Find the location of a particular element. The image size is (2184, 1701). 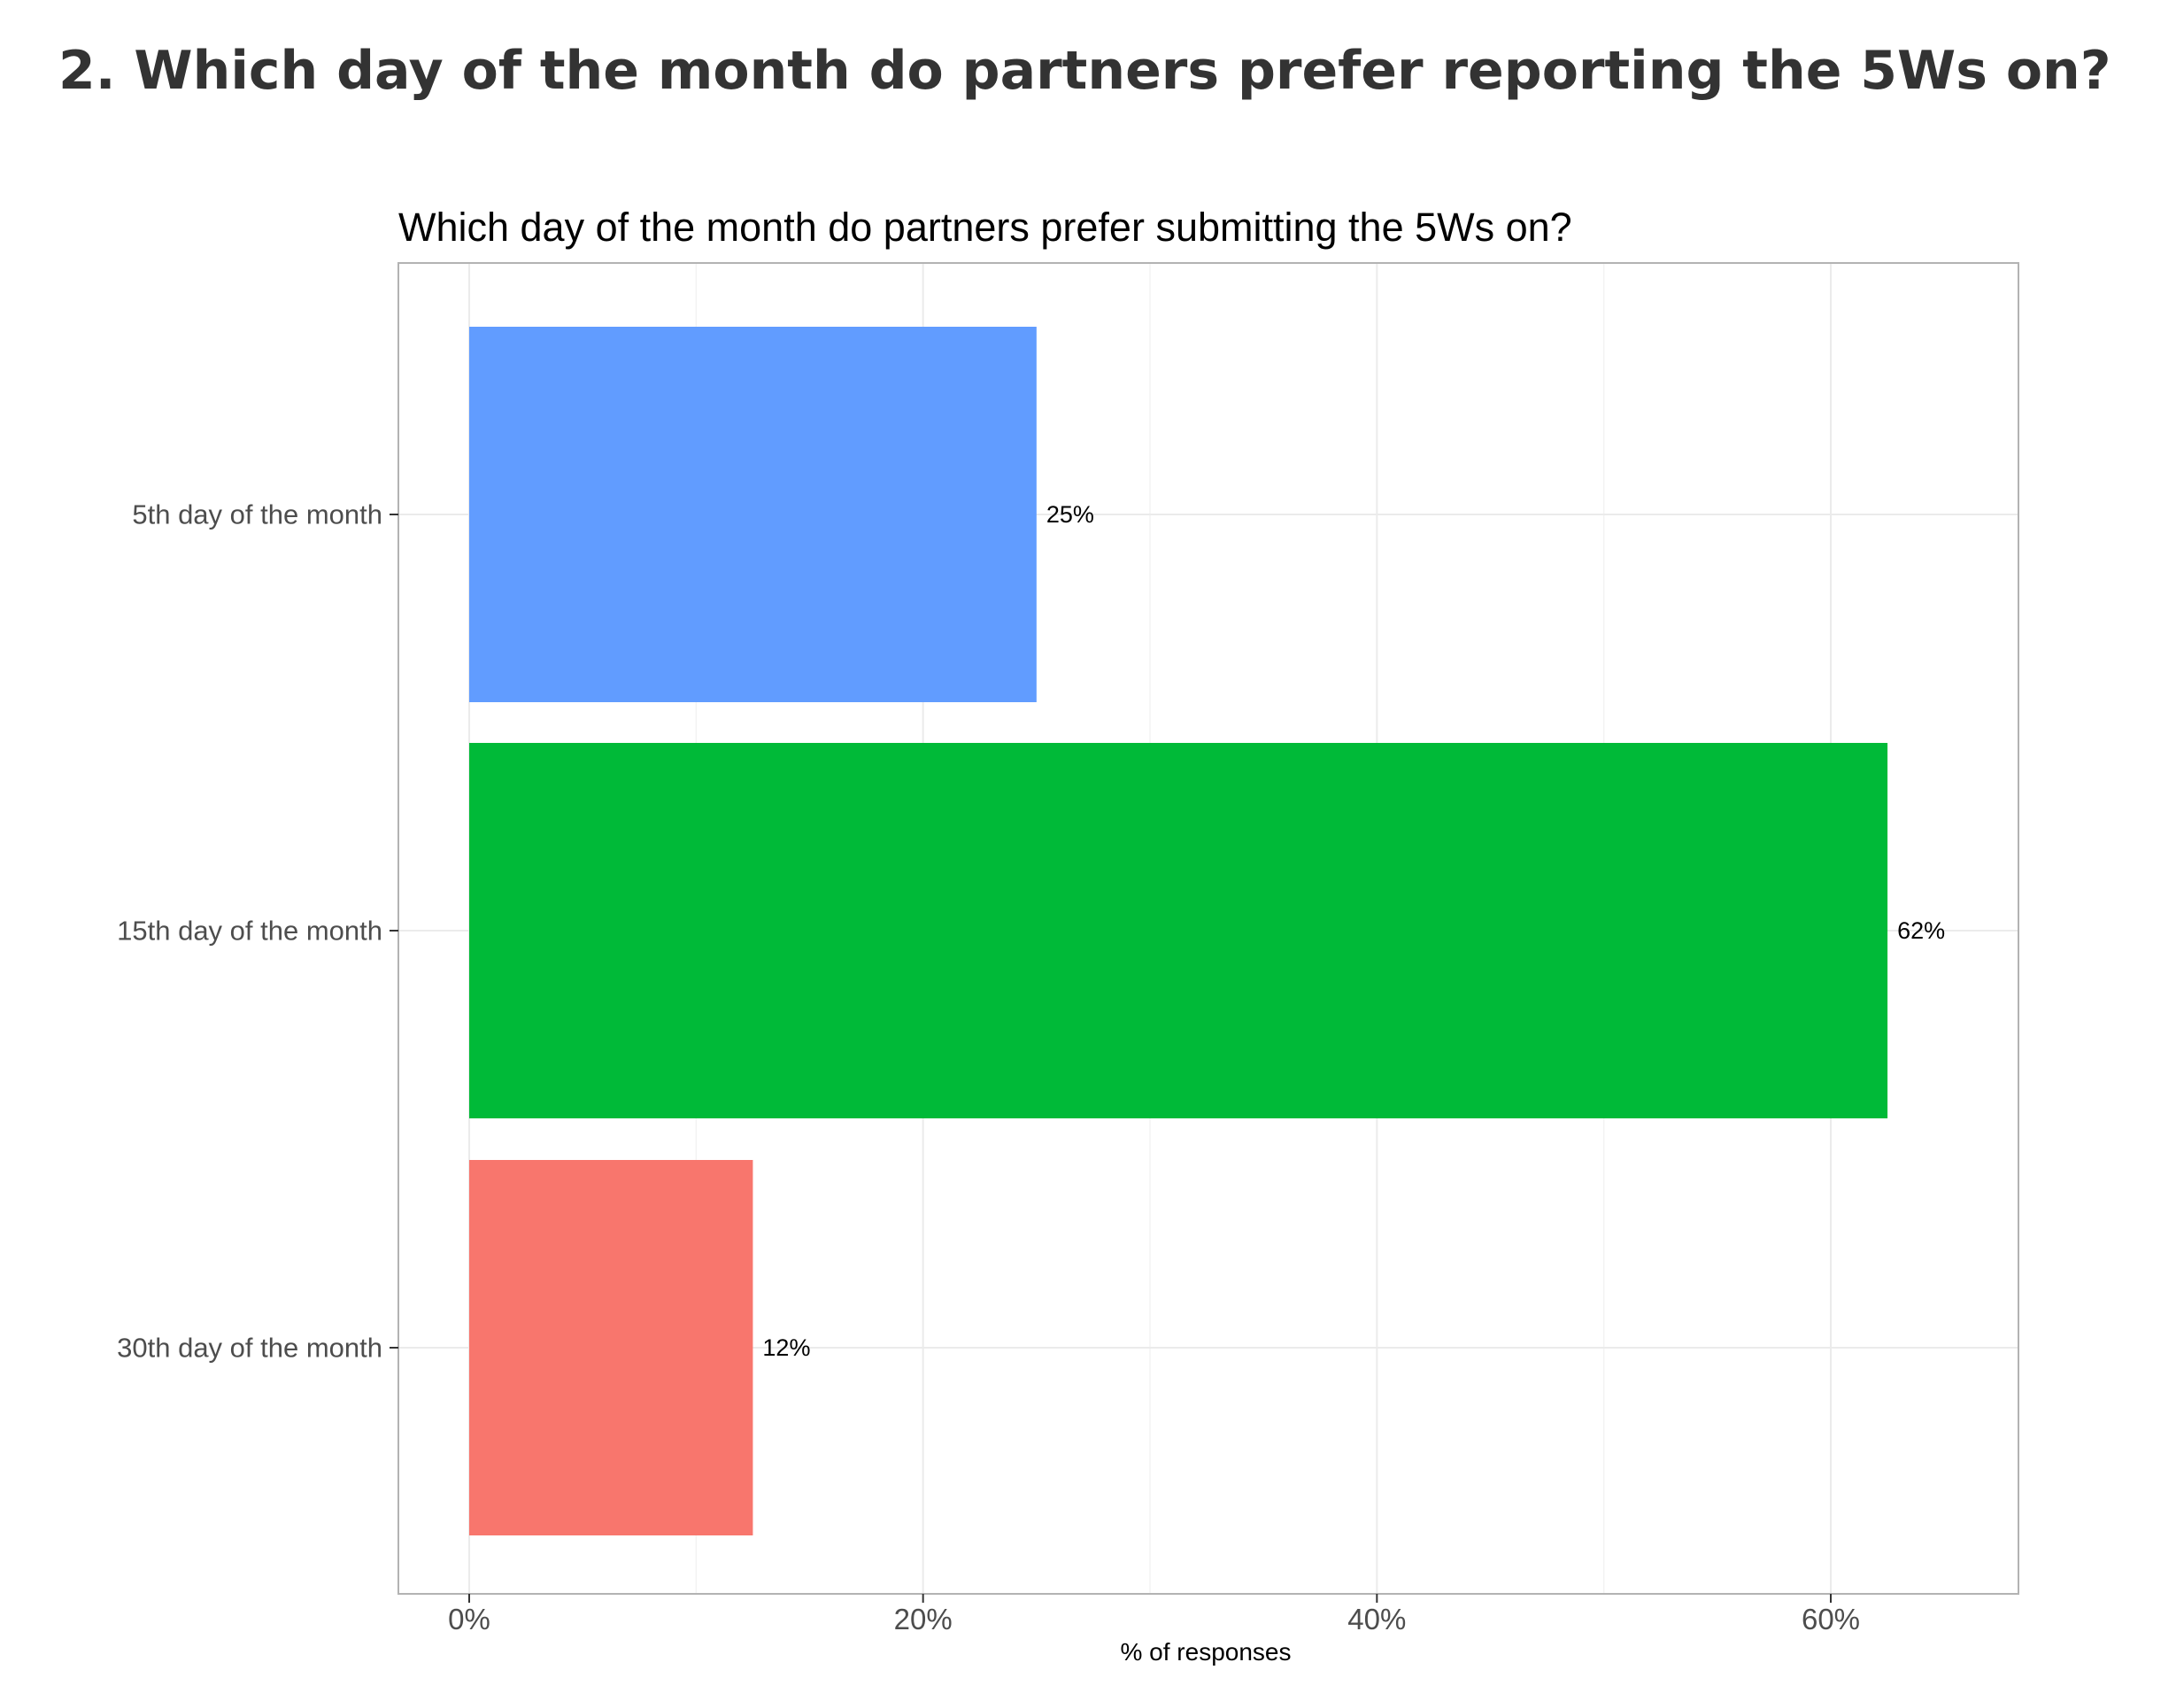

category-label: 5th day of the month is located at coordinates (257, 514).